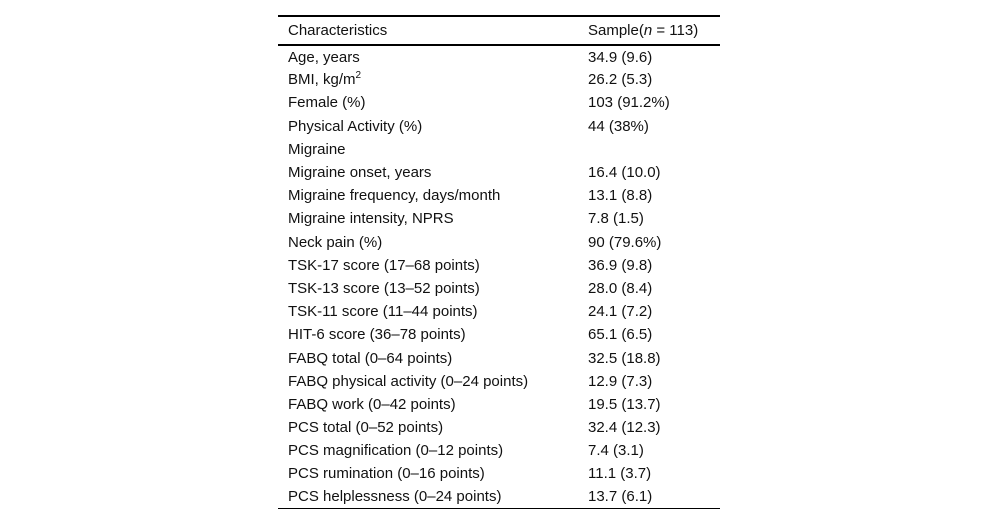 The image size is (1000, 530). Describe the element at coordinates (433, 172) in the screenshot. I see `row-label: Migraine onset, years` at that location.